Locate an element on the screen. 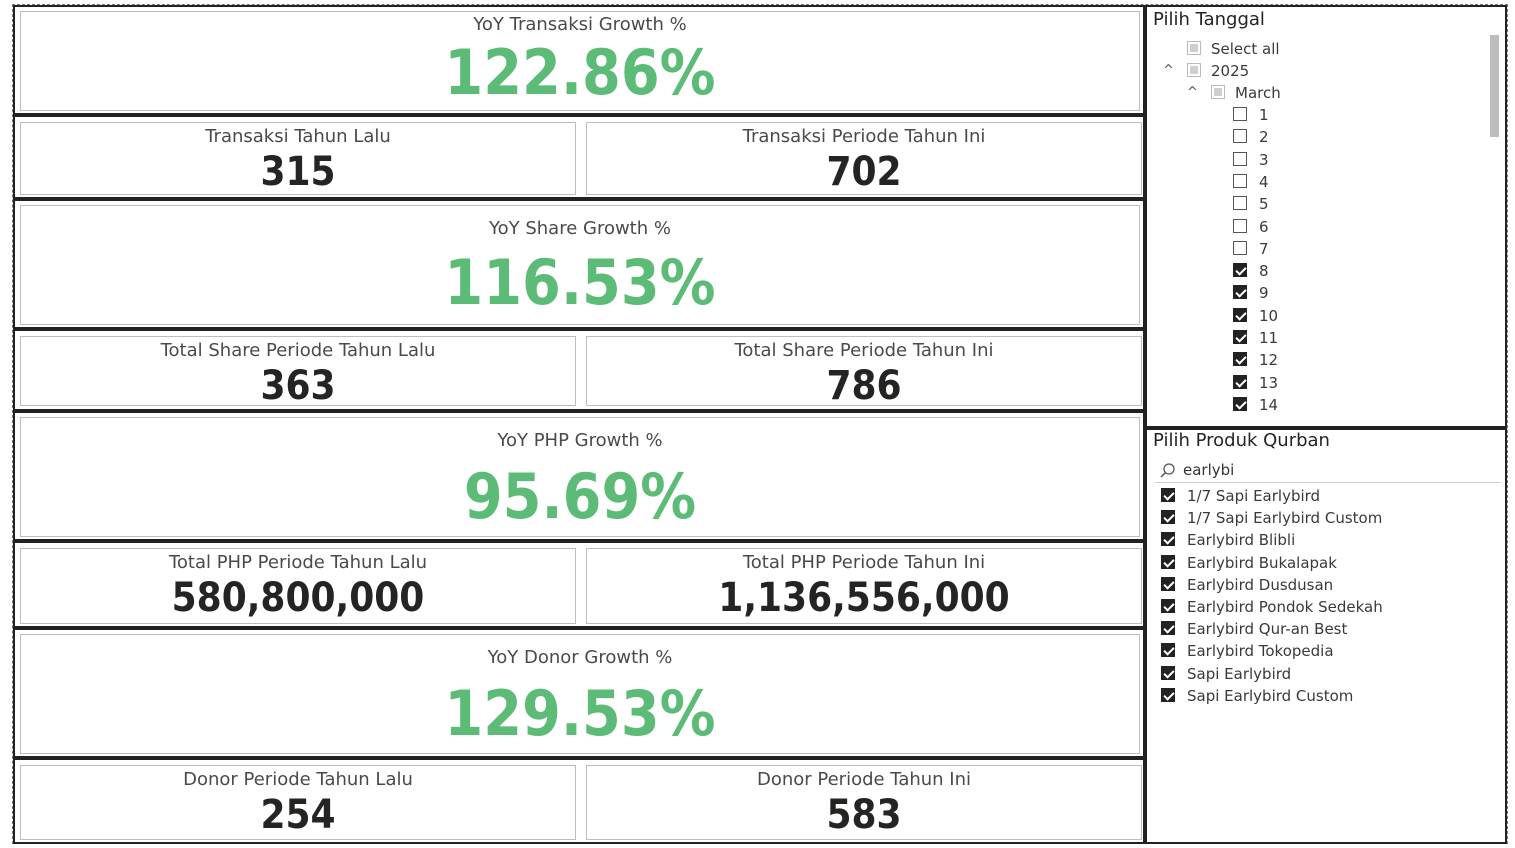 The width and height of the screenshot is (1515, 848). transaksi-prev-card: Transaksi Tahun Lalu 315 is located at coordinates (298, 158).